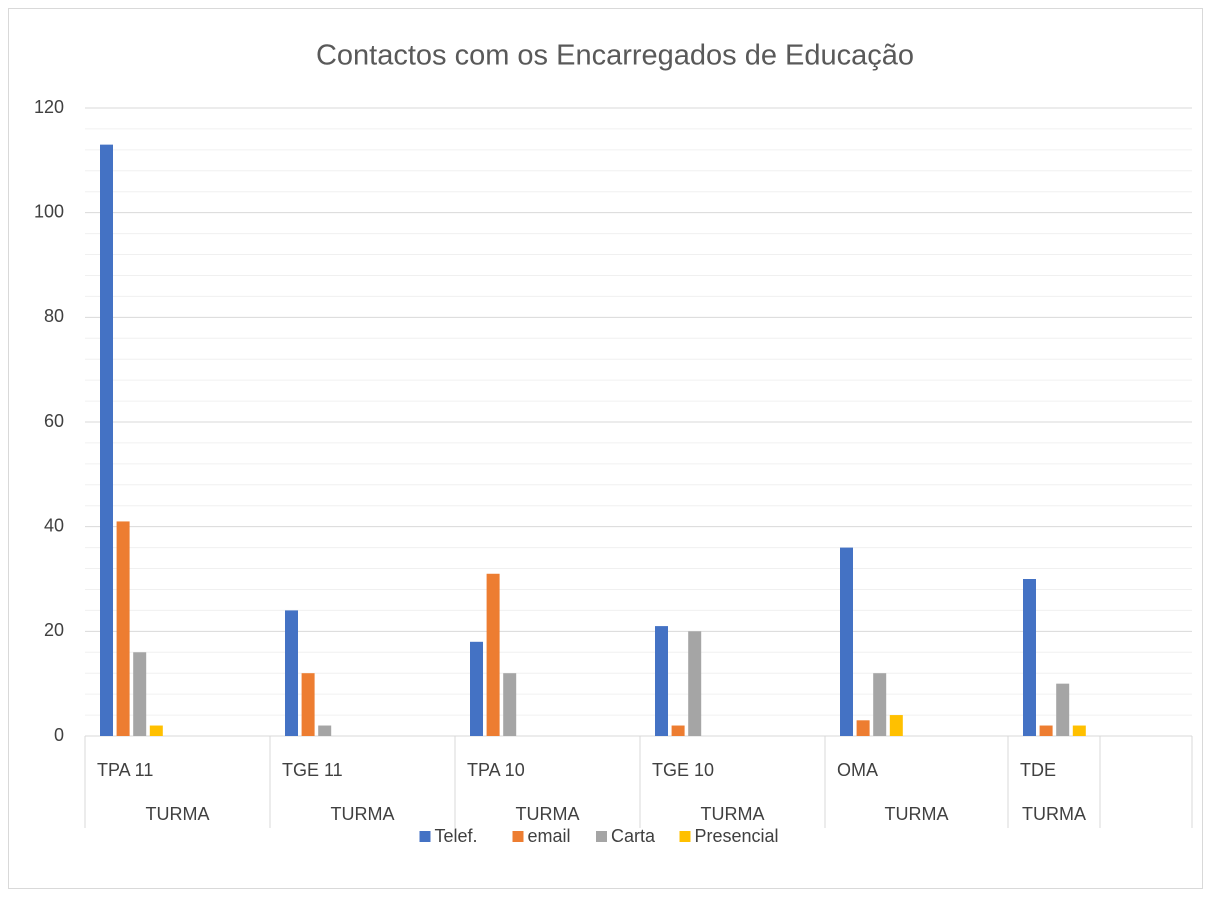 The width and height of the screenshot is (1211, 897). I want to click on legend-label: Carta, so click(633, 836).